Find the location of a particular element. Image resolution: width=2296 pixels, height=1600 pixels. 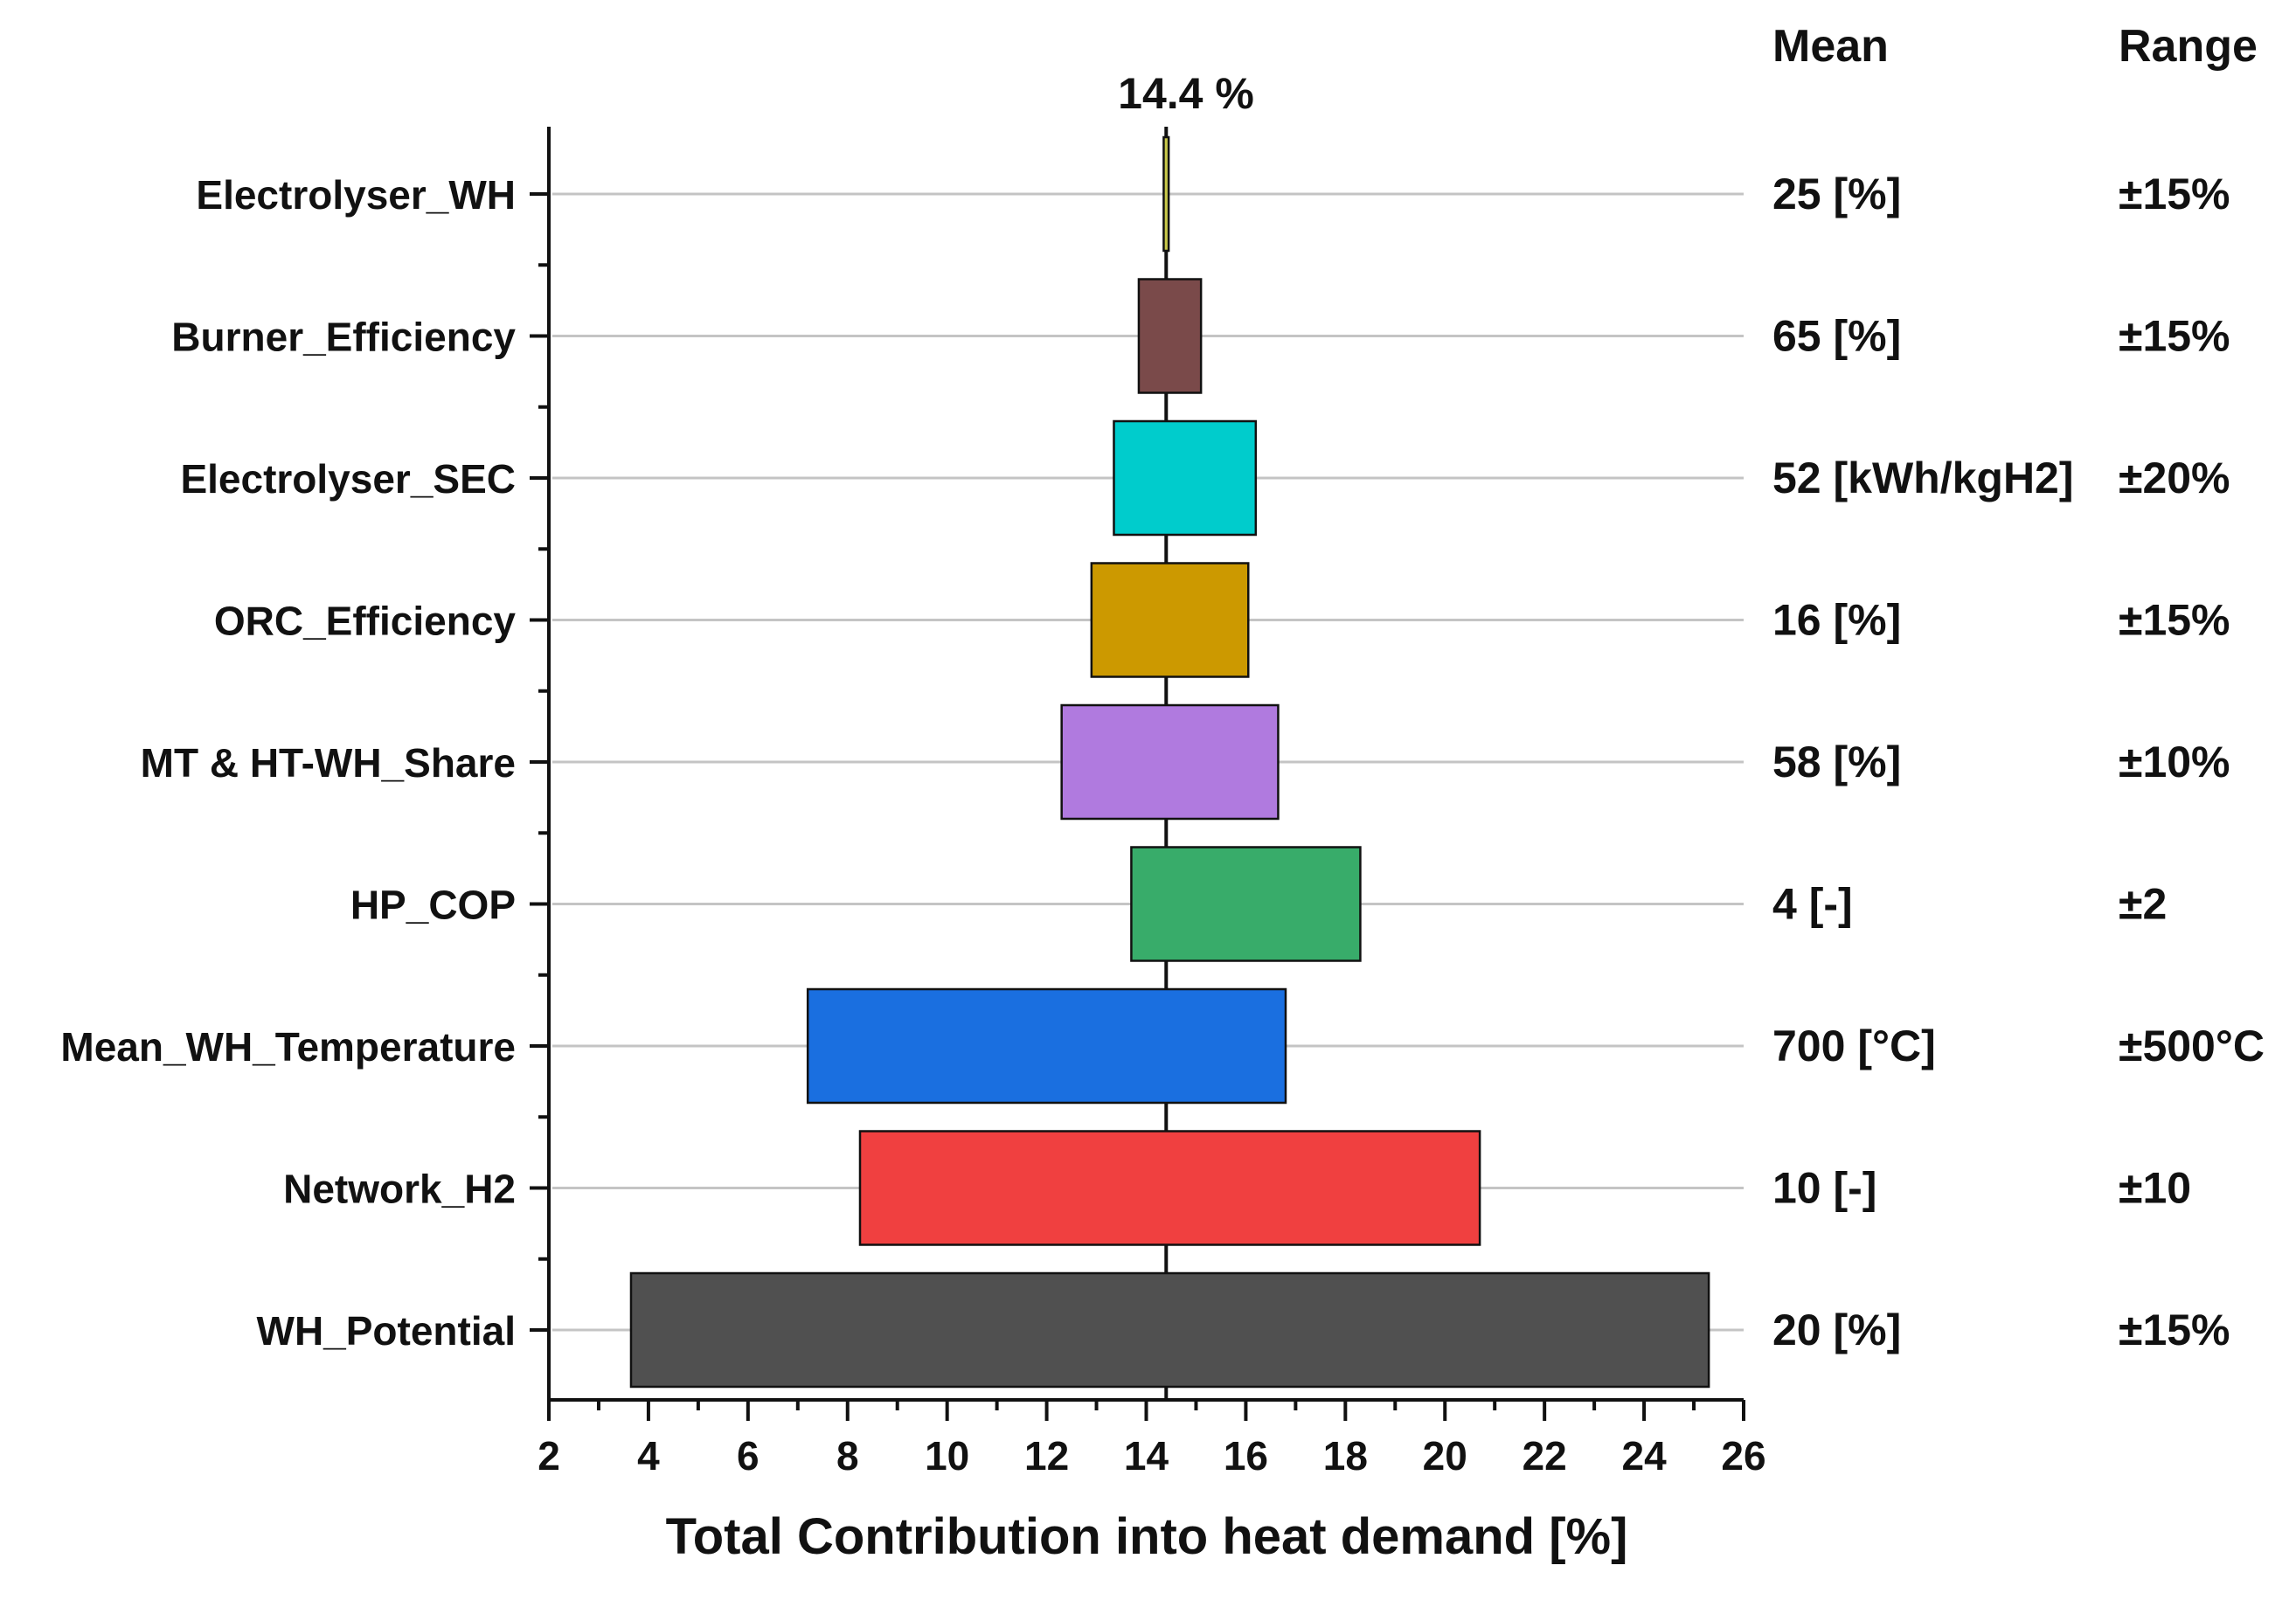

bar-orc-efficiency is located at coordinates (1170, 620).